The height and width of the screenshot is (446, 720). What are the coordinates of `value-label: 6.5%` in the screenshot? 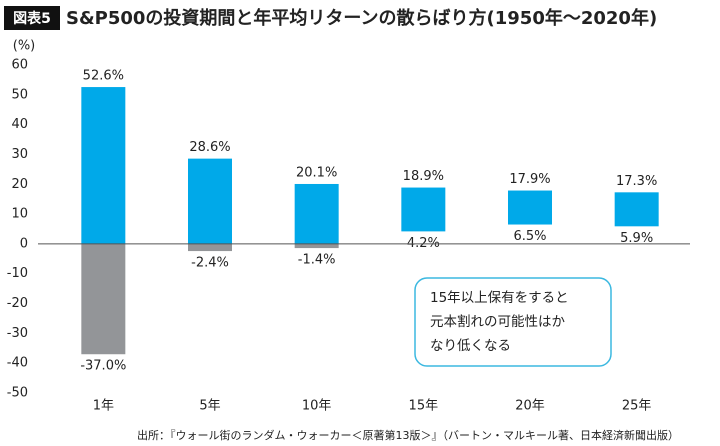 It's located at (529, 236).